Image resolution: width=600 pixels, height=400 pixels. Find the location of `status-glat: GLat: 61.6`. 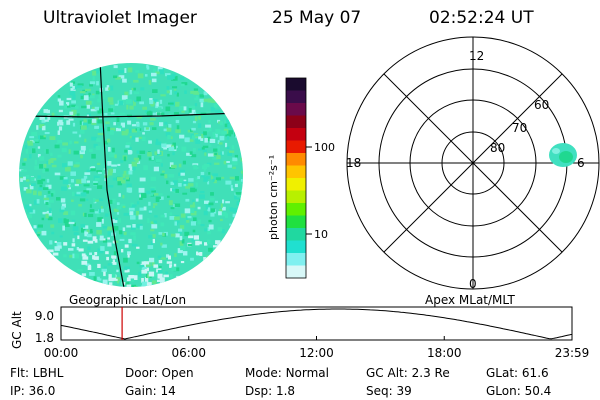

status-glat: GLat: 61.6 is located at coordinates (517, 373).